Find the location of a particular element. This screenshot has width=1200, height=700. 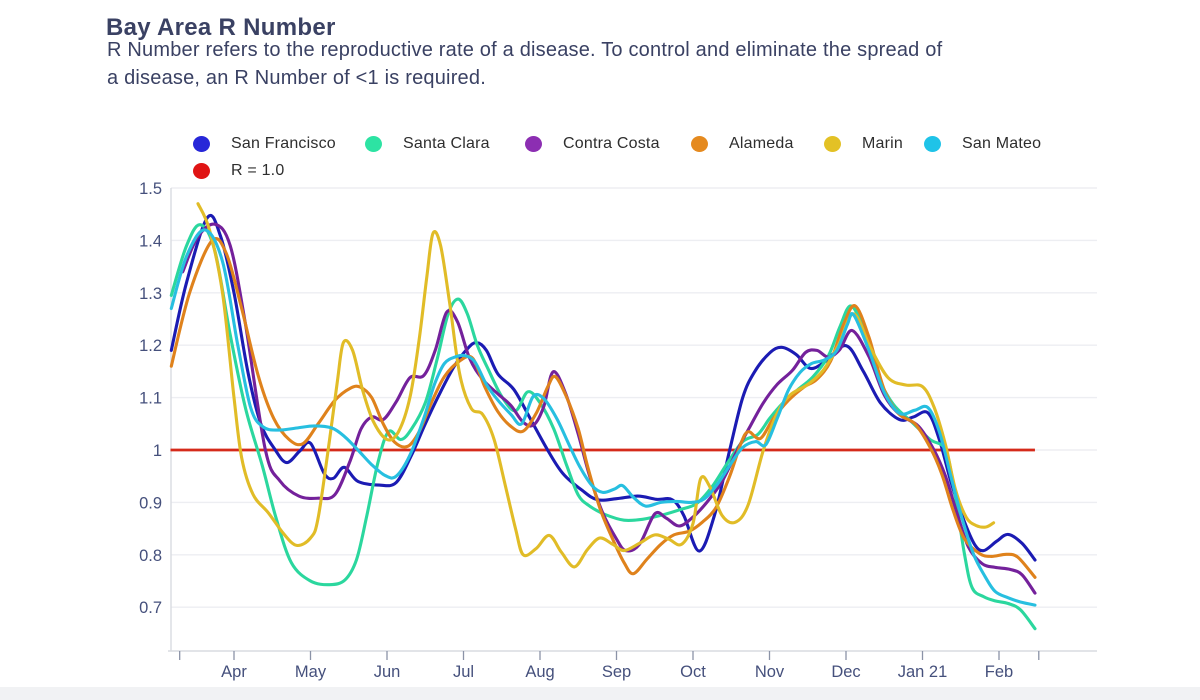

legend-label-alameda: Alameda is located at coordinates (761, 143).